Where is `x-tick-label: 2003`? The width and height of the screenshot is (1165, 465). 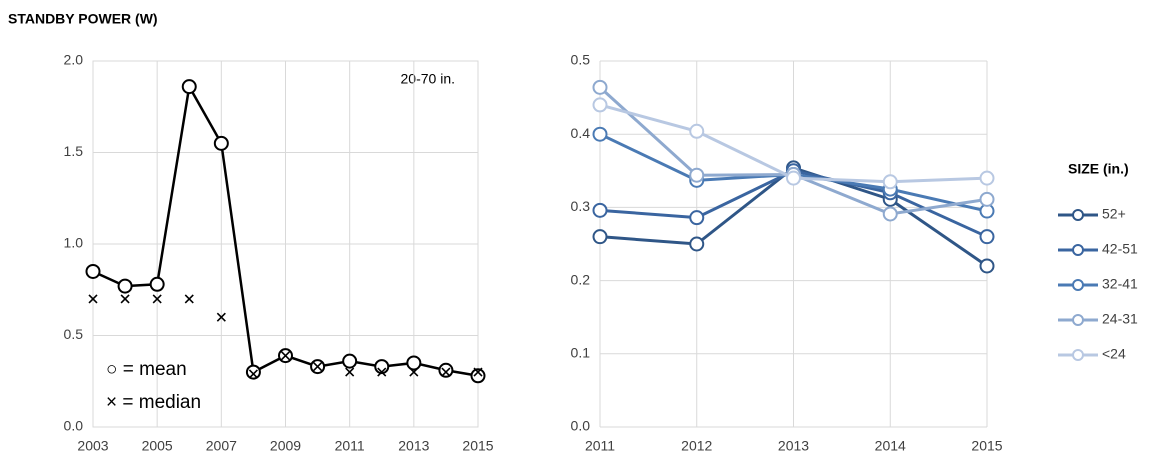 x-tick-label: 2003 is located at coordinates (92, 446).